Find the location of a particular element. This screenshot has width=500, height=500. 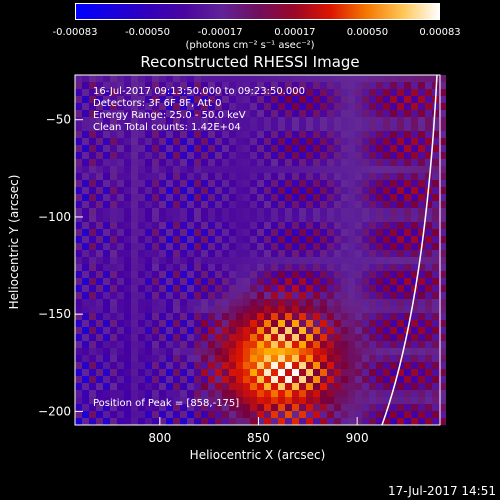

x-tick-label: 900 is located at coordinates (357, 438).